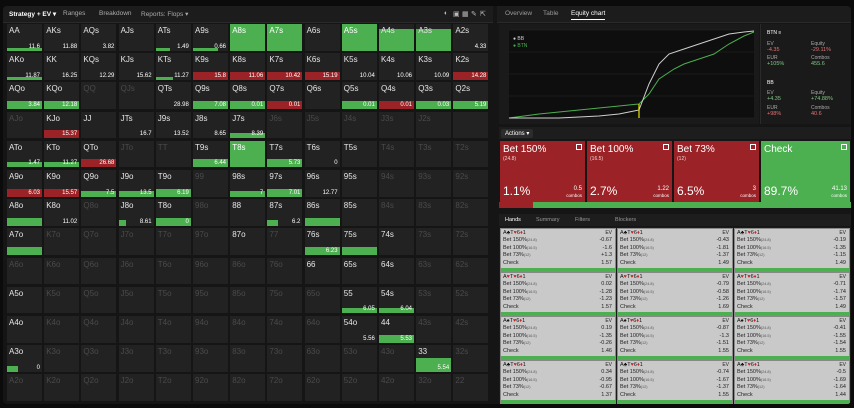 The width and height of the screenshot is (854, 408). Describe the element at coordinates (582, 220) in the screenshot. I see `tab-filters: Filters` at that location.